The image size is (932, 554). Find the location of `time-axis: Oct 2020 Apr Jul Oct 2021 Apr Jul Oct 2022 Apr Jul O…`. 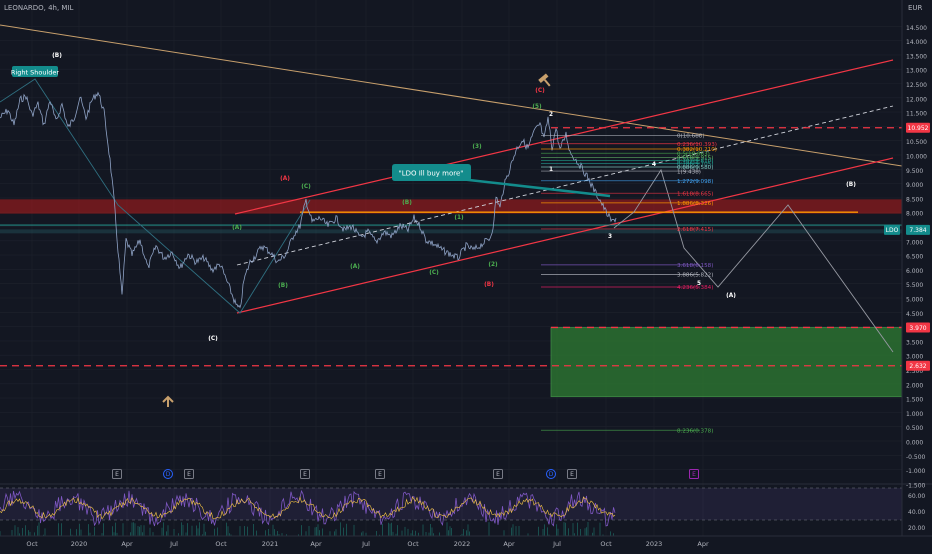

time-axis: Oct 2020 Apr Jul Oct 2021 Apr Jul Oct 2022 Apr Jul O… is located at coordinates (466, 541).